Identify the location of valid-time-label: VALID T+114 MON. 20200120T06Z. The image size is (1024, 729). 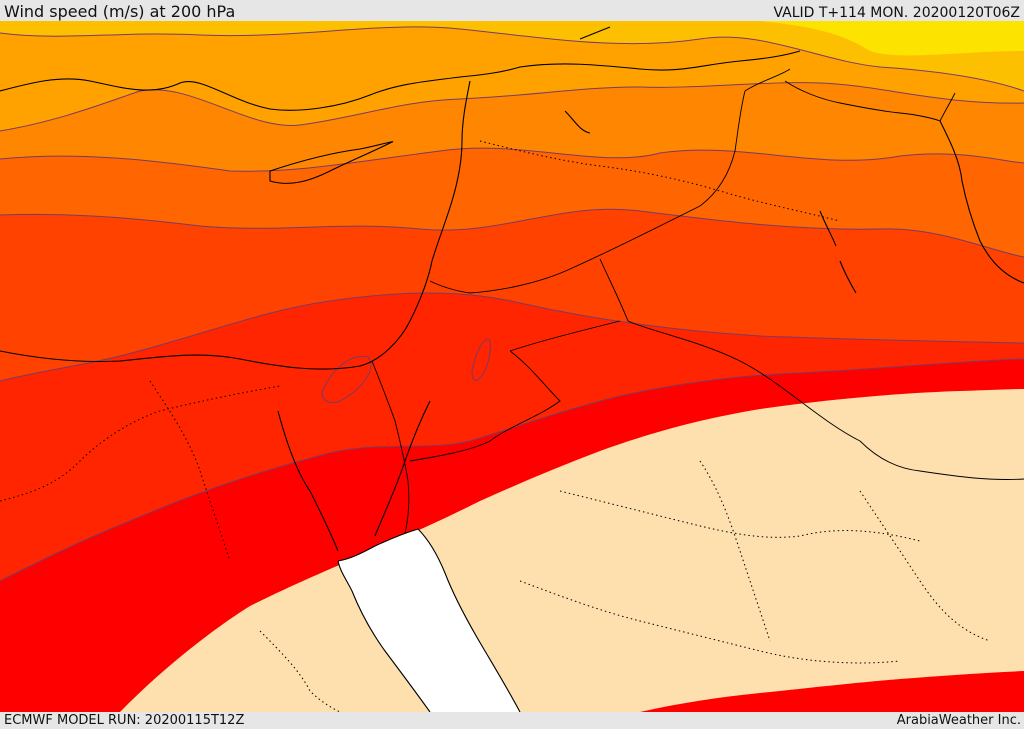
(896, 13).